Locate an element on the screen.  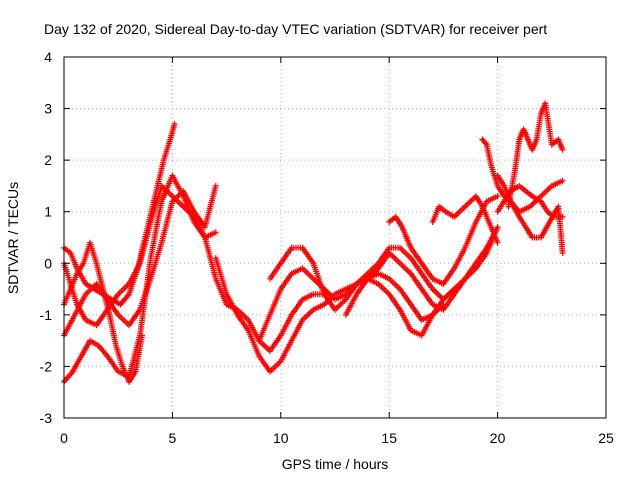
y-tick-label: -1 is located at coordinates (46, 315).